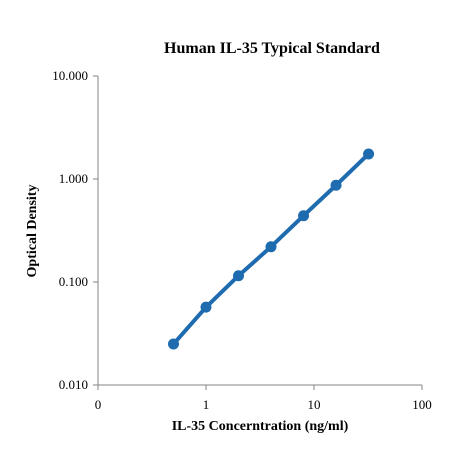 Image resolution: width=470 pixels, height=452 pixels. Describe the element at coordinates (32, 231) in the screenshot. I see `y-axis-title: Optical Density` at that location.